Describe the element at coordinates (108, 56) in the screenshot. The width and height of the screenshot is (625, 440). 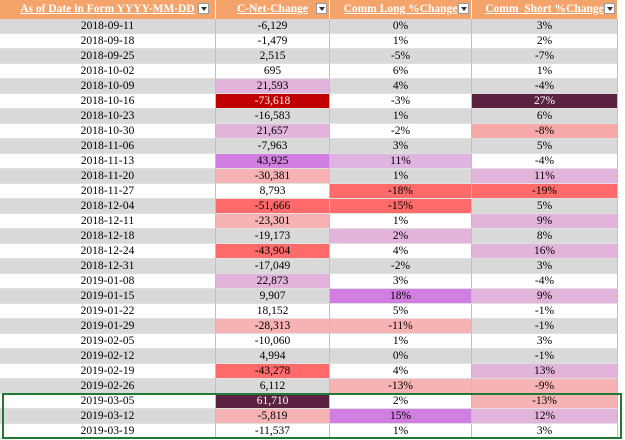
I see `cell: 2018-09-25` at that location.